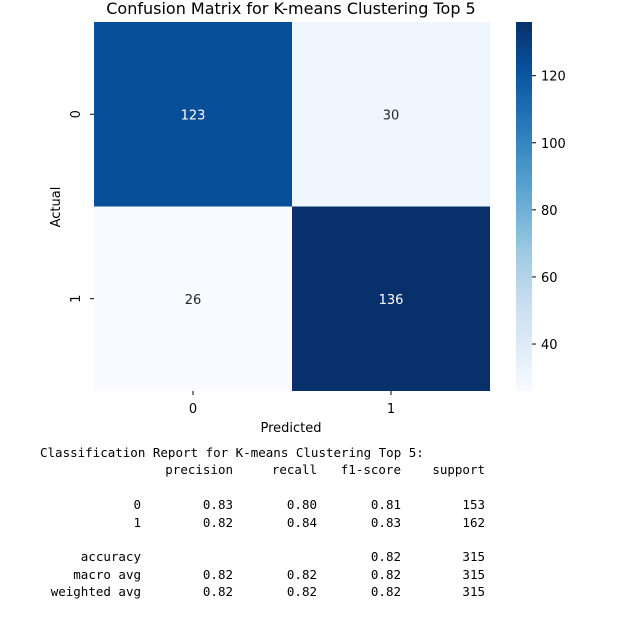  What do you see at coordinates (193, 409) in the screenshot?
I see `x-tick-label: 0` at bounding box center [193, 409].